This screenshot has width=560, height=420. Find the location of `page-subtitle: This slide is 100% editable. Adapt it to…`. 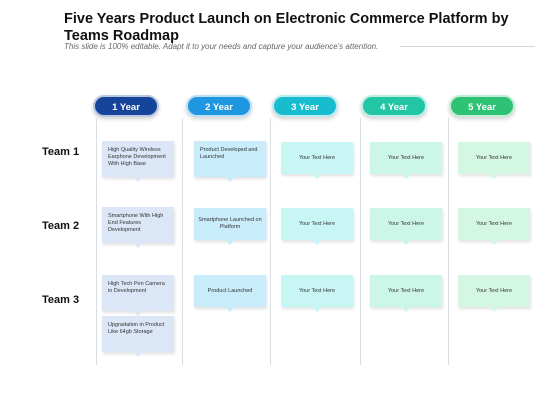

page-subtitle: This slide is 100% editable. Adapt it to… is located at coordinates (221, 46).